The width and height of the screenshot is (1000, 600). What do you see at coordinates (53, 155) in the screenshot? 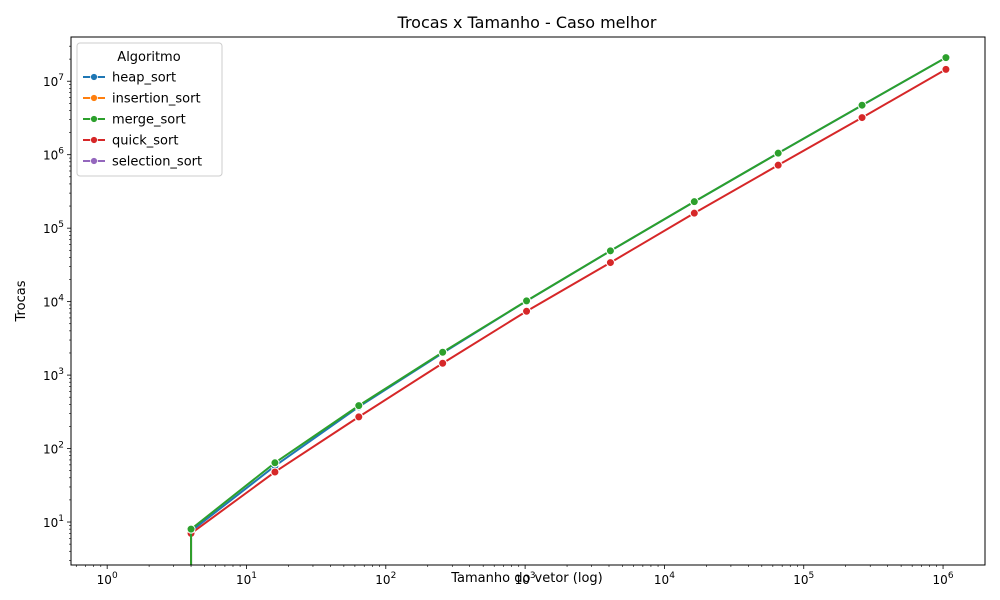
I see `y-tick-label: 10⁶` at bounding box center [53, 155].